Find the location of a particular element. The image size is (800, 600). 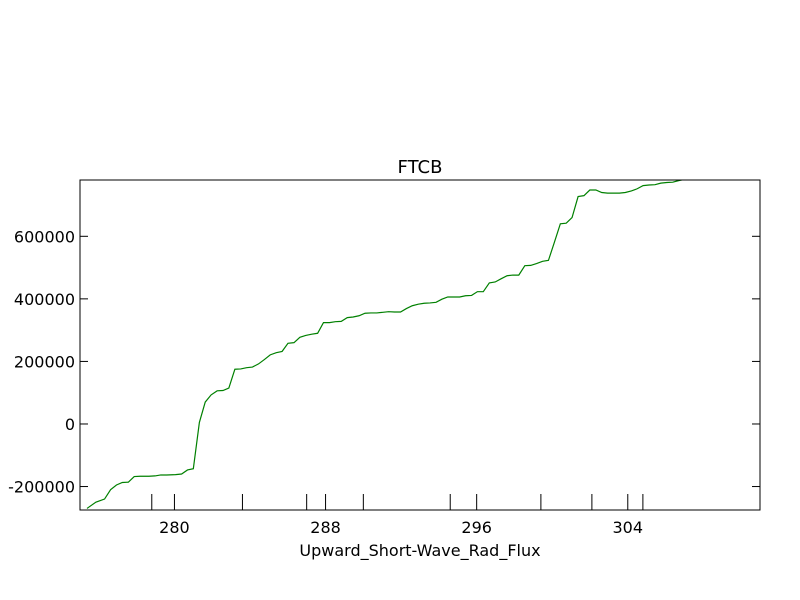

x-tick-label: 296 is located at coordinates (476, 527).